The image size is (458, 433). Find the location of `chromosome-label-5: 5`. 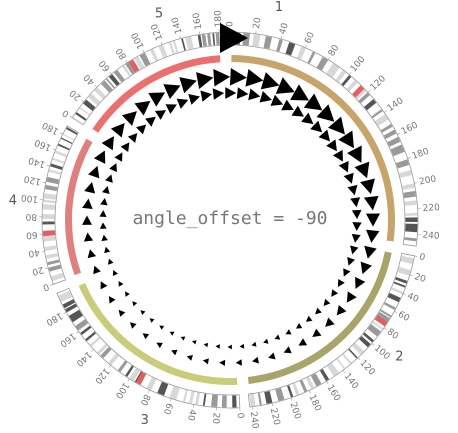

chromosome-label-5: 5 is located at coordinates (159, 13).